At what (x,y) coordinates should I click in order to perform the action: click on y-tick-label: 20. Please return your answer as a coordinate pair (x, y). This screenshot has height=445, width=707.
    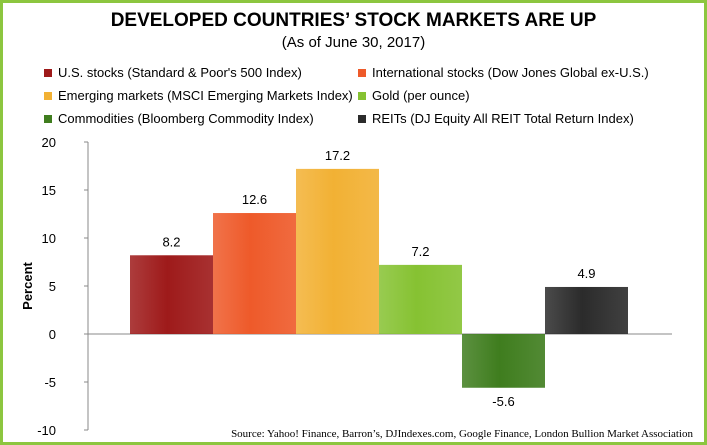
    Looking at the image, I should click on (49, 142).